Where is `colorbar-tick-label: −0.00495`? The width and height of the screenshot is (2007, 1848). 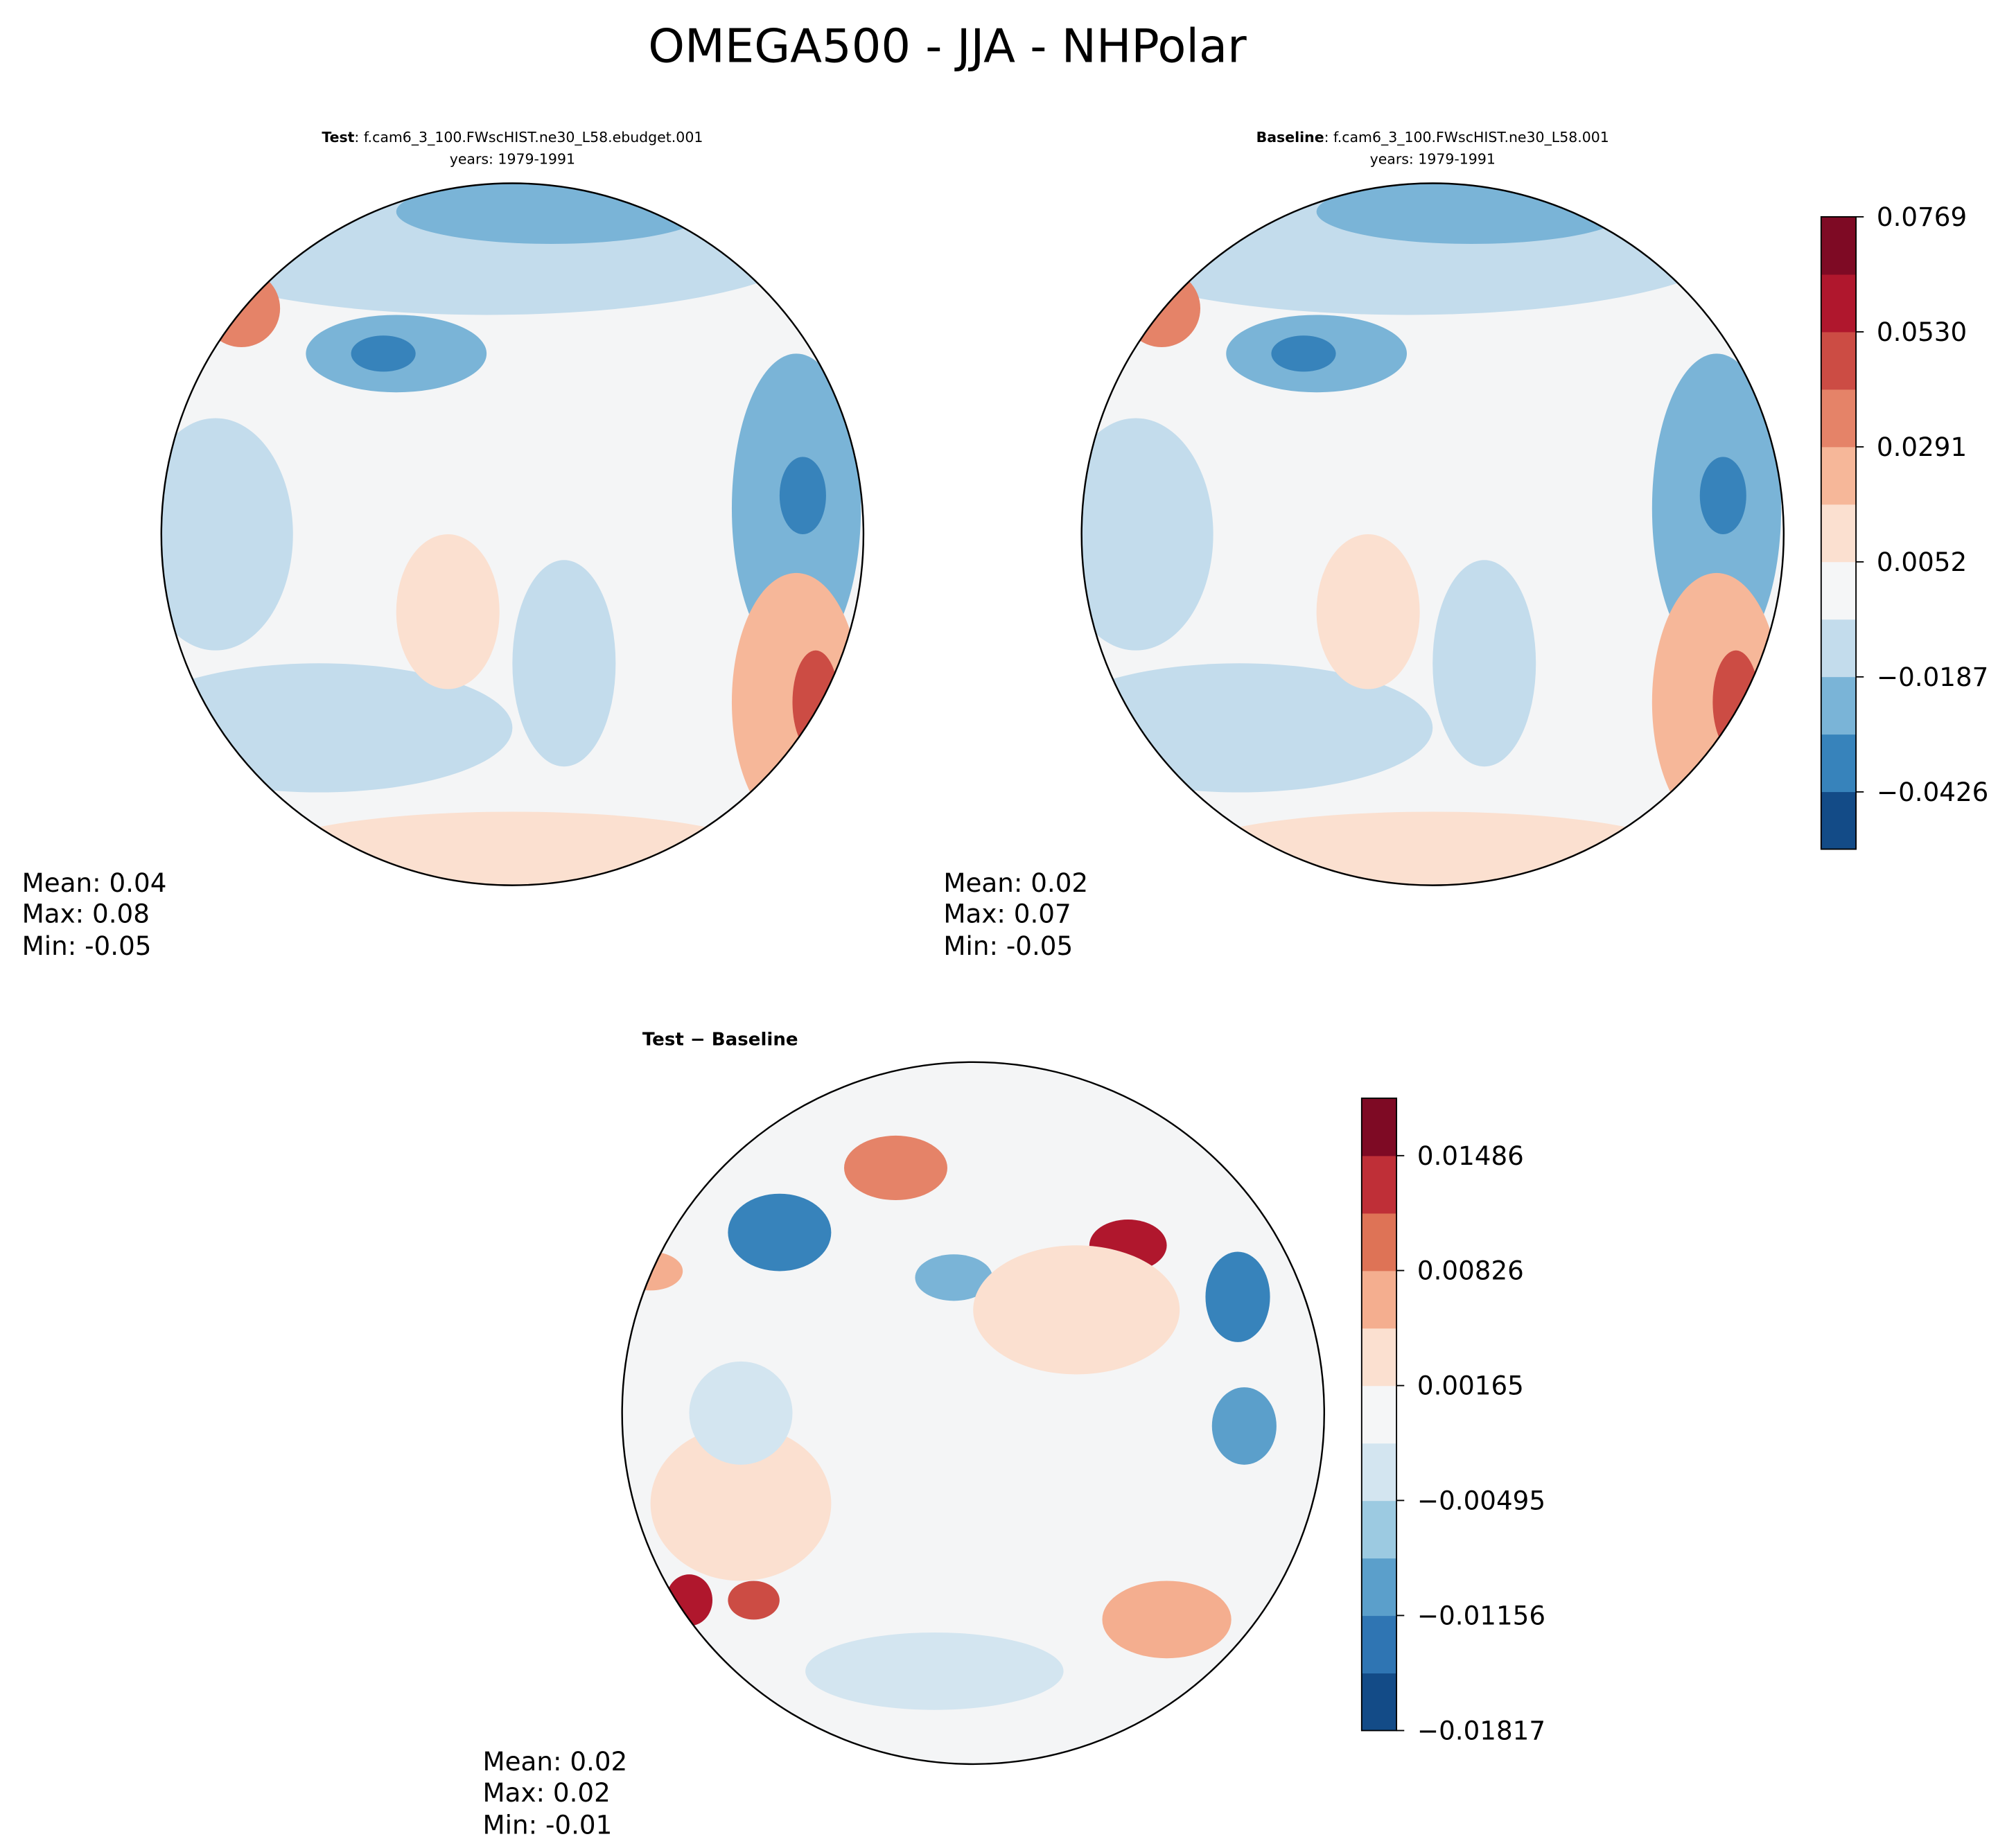
colorbar-tick-label: −0.00495 is located at coordinates (1481, 1500).